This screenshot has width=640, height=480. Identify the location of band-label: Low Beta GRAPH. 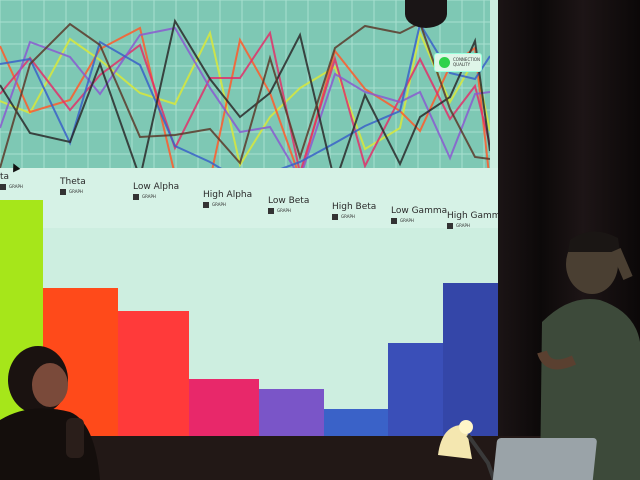
(289, 205).